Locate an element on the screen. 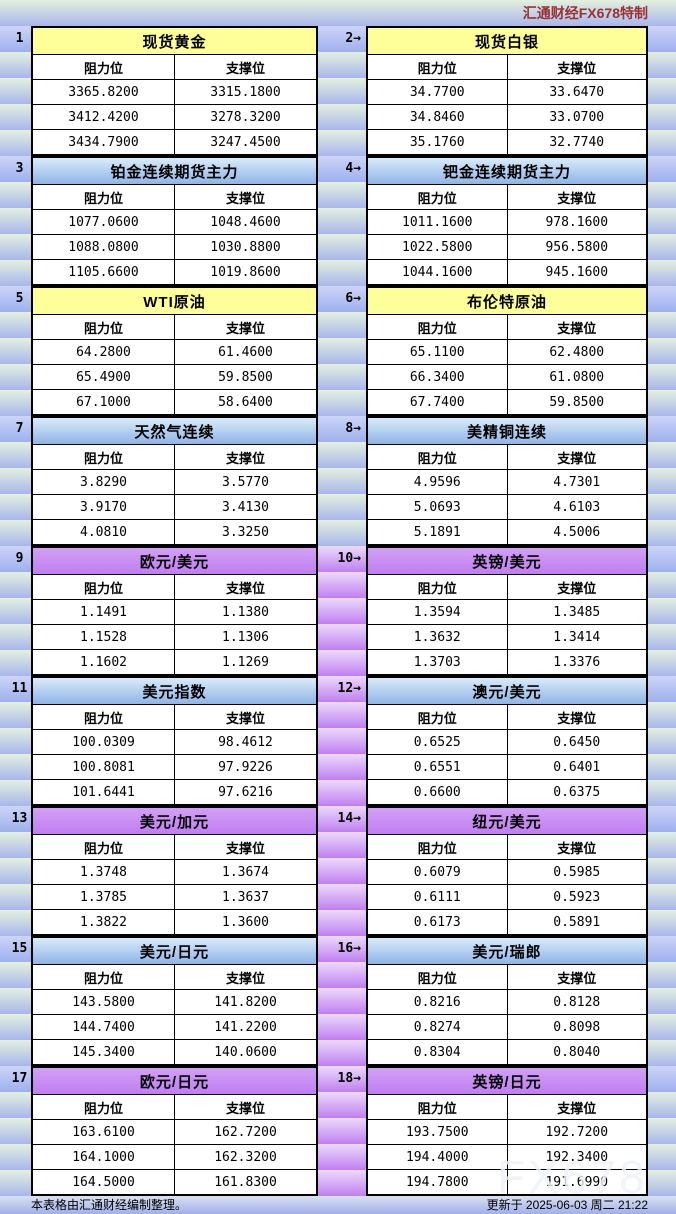 The image size is (676, 1214). resistance-value: 1.3703 is located at coordinates (437, 662).